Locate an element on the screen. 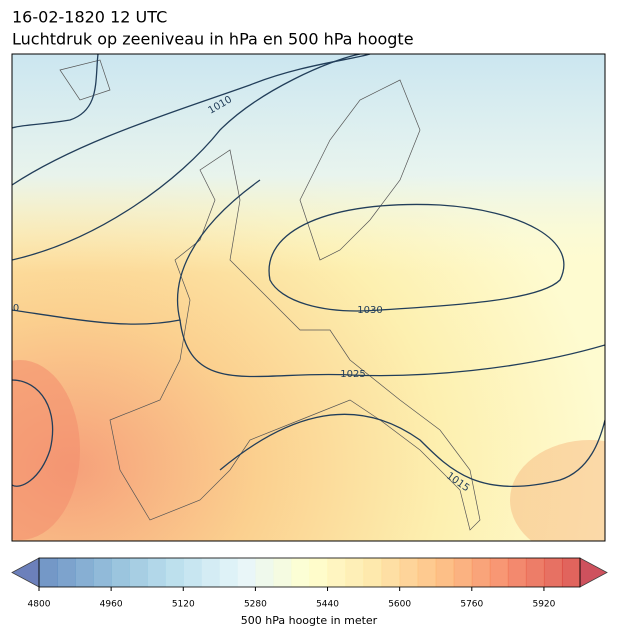 The width and height of the screenshot is (618, 643). title-date: 16-02-1820 12 UTC is located at coordinates (89, 17).